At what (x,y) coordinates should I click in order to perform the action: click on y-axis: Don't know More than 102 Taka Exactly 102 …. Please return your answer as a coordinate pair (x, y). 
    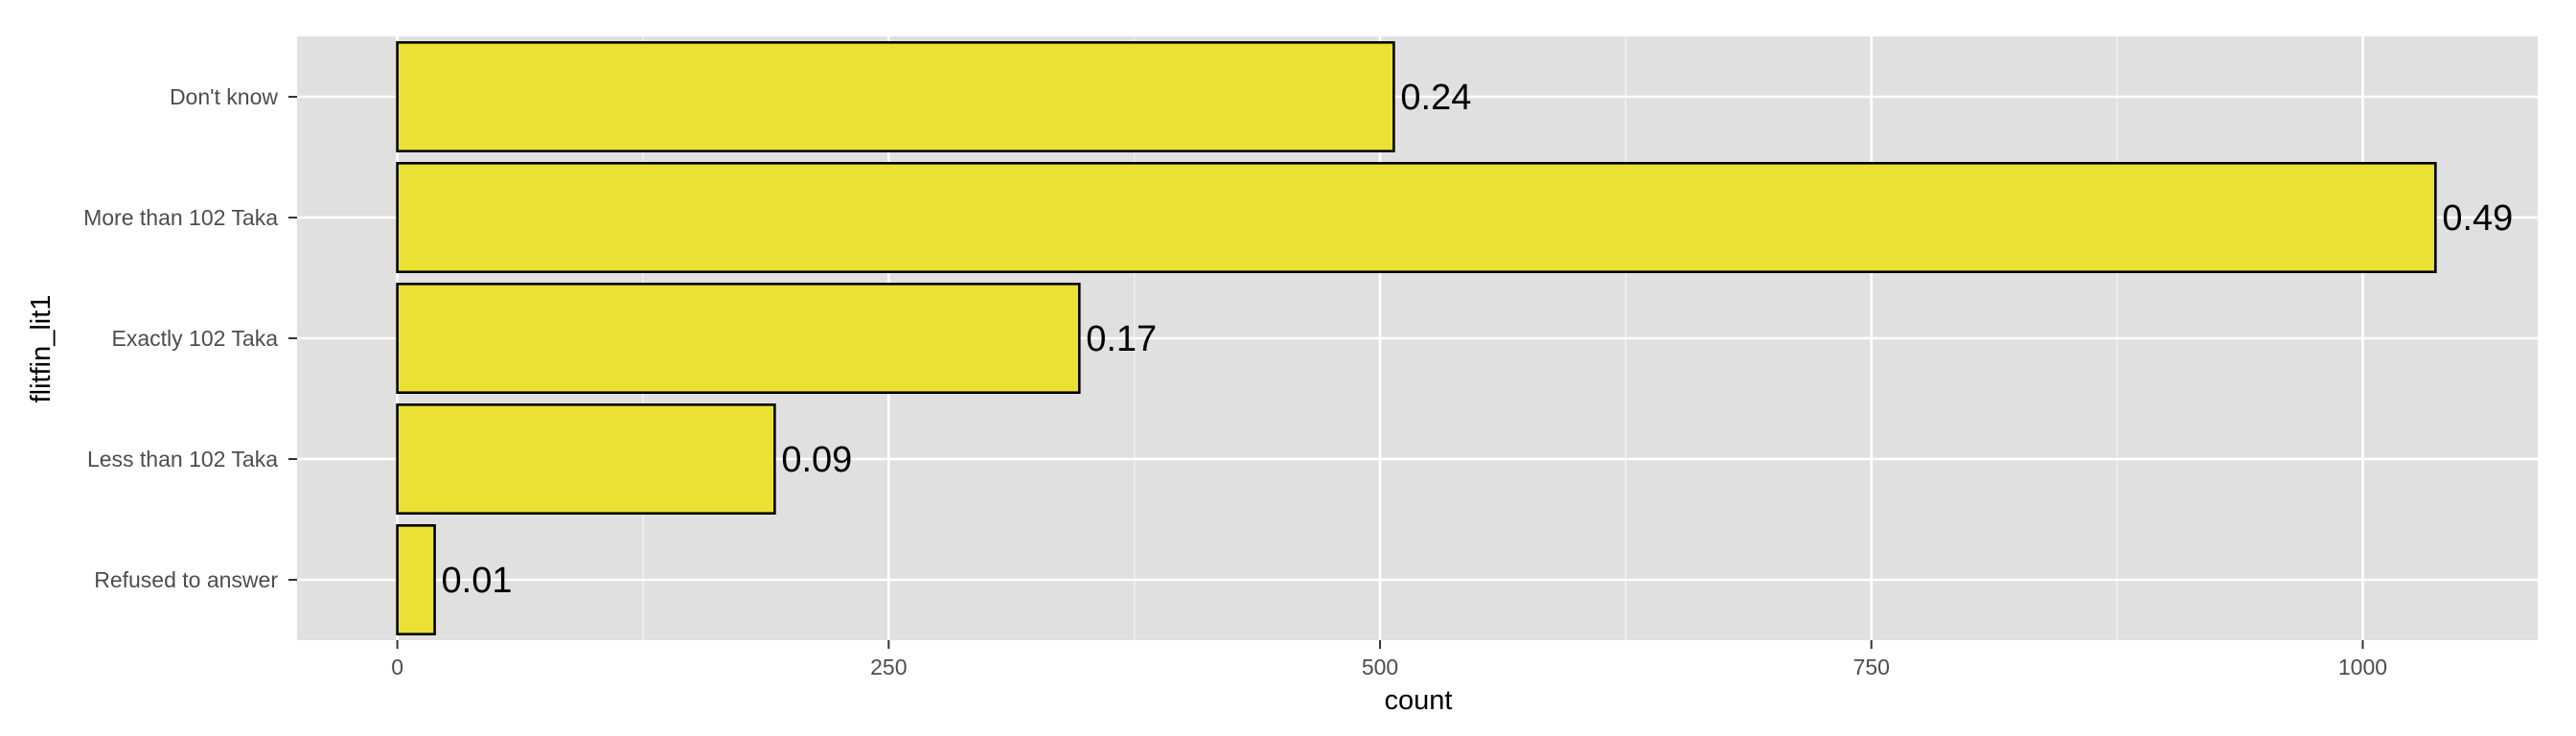
    Looking at the image, I should click on (190, 338).